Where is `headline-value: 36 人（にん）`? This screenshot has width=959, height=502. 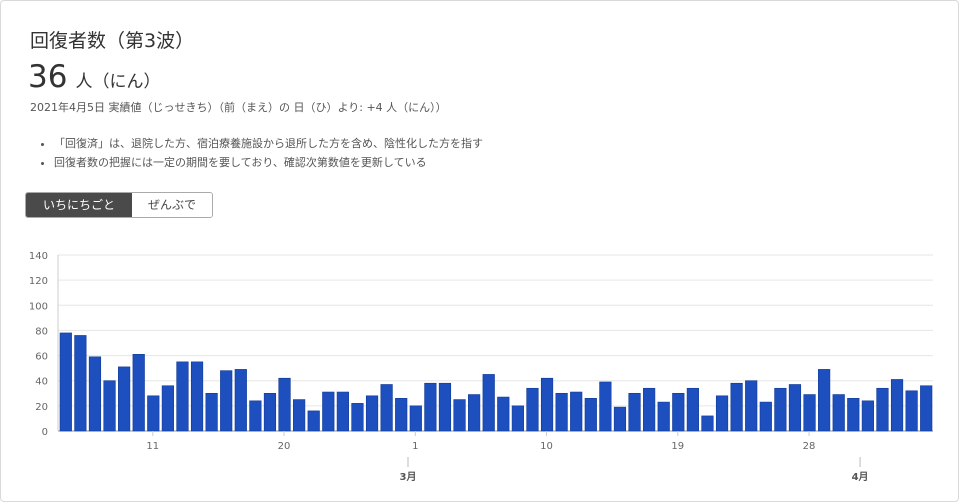
headline-value: 36 人（にん） is located at coordinates (94, 77).